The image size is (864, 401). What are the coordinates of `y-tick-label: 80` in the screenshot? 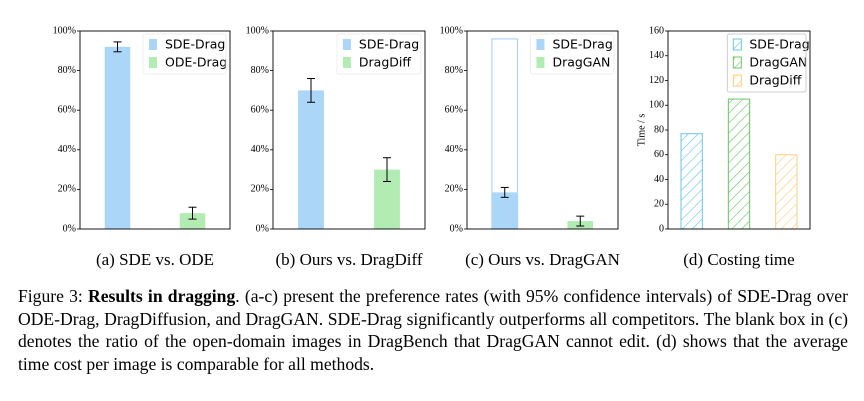 It's located at (659, 129).